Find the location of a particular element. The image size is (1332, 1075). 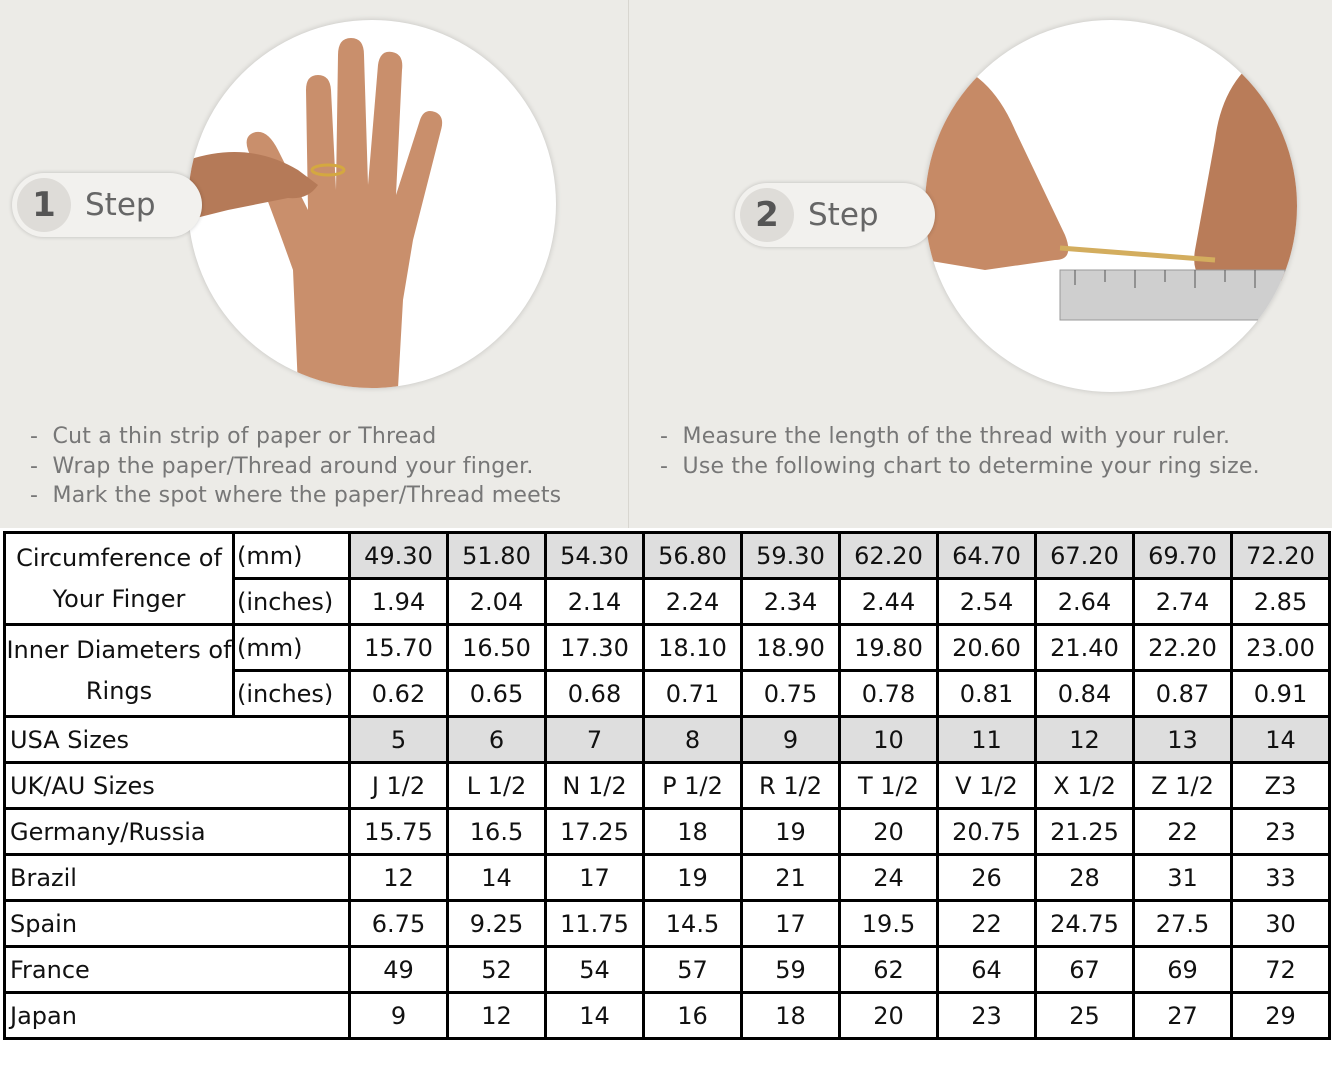

step-number: 2 is located at coordinates (767, 215).